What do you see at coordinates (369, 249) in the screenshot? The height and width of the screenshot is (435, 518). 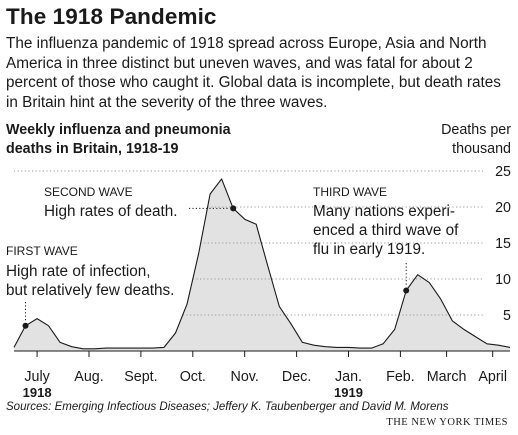 I see `annotation-text: flu in early 1919.` at bounding box center [369, 249].